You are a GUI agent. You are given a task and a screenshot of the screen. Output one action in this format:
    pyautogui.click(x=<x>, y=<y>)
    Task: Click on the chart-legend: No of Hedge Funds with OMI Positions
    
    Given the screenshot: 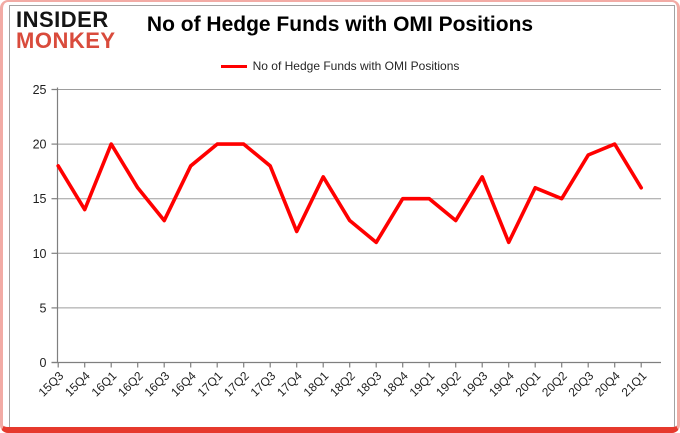 What is the action you would take?
    pyautogui.click(x=340, y=66)
    